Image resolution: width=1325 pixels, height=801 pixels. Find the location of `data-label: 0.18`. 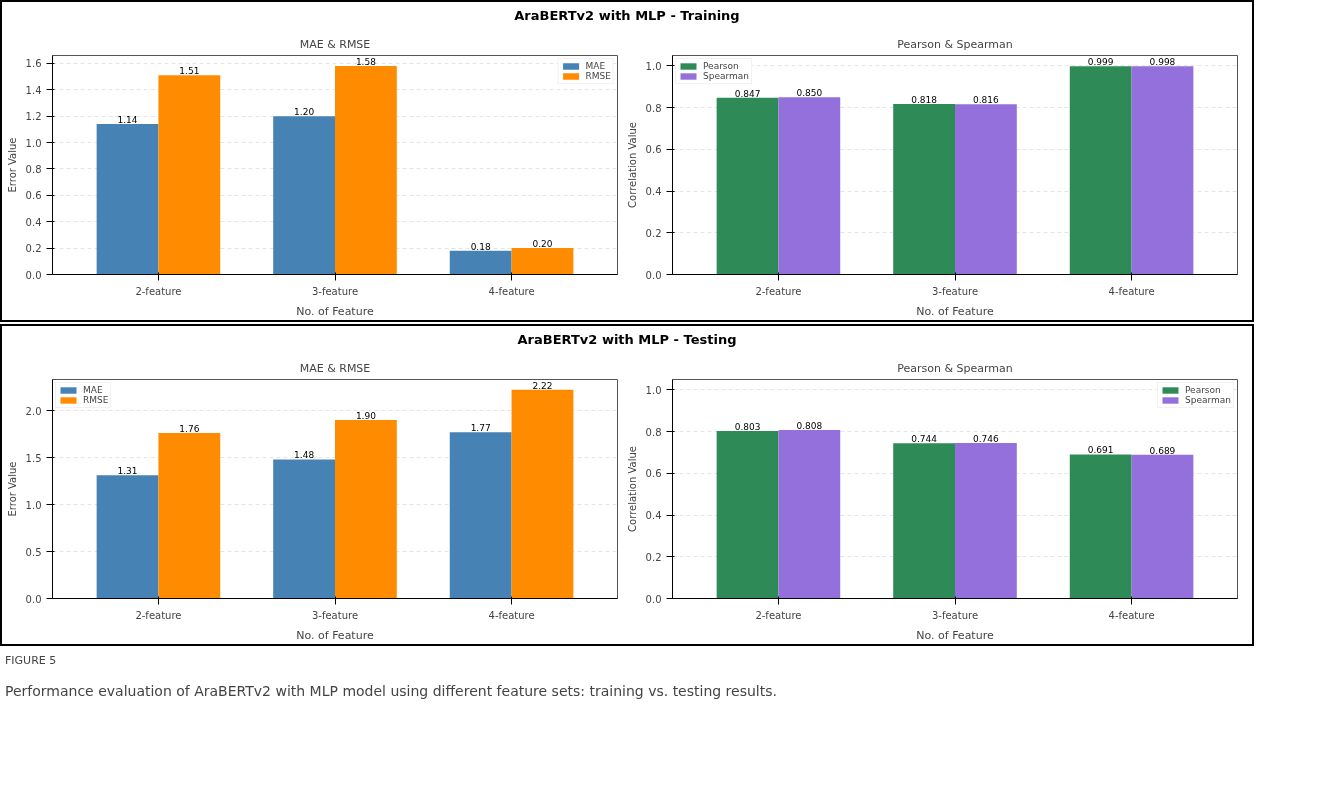

data-label: 0.18 is located at coordinates (480, 246).